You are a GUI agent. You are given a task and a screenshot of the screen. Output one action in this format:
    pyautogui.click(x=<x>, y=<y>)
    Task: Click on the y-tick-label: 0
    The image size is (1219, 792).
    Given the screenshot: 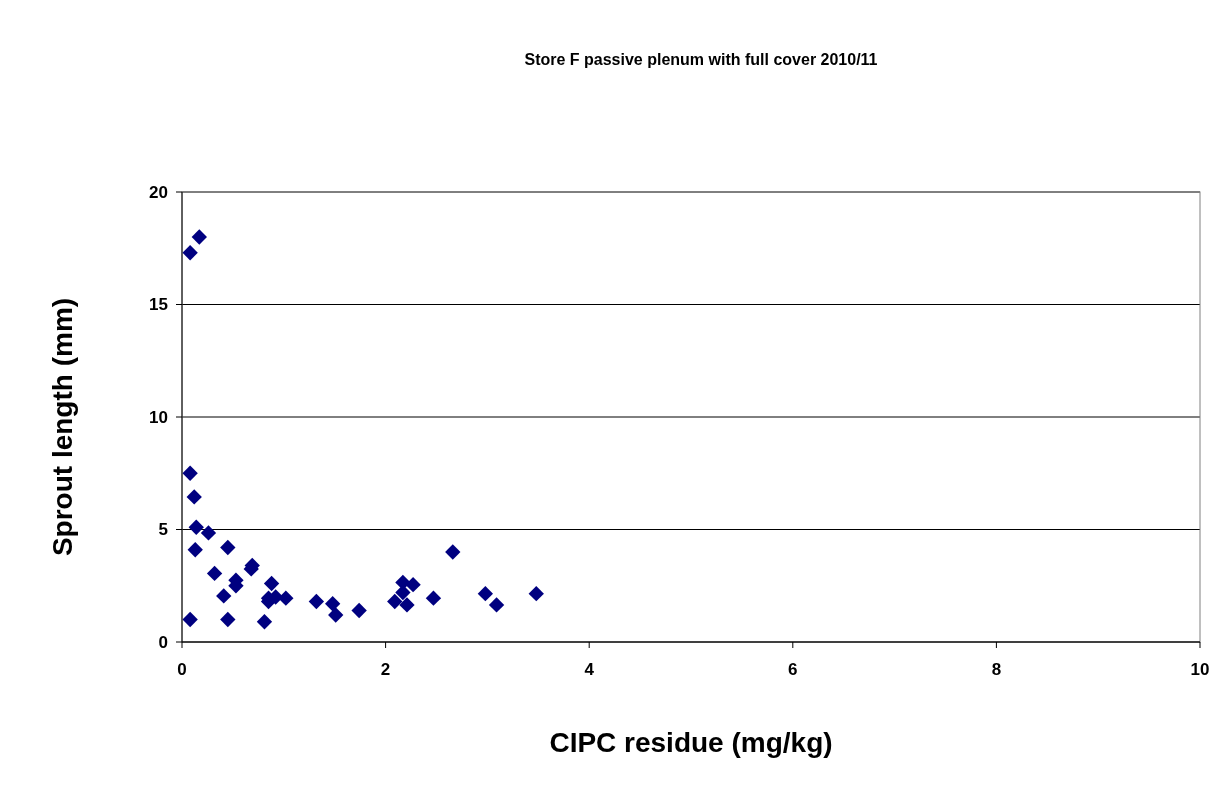 What is the action you would take?
    pyautogui.click(x=163, y=642)
    